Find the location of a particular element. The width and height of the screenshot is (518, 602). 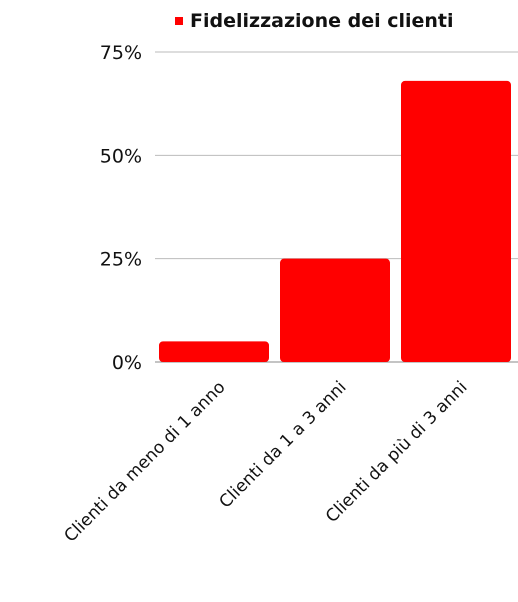

legend: Fidelizzazione dei clienti is located at coordinates (314, 21).